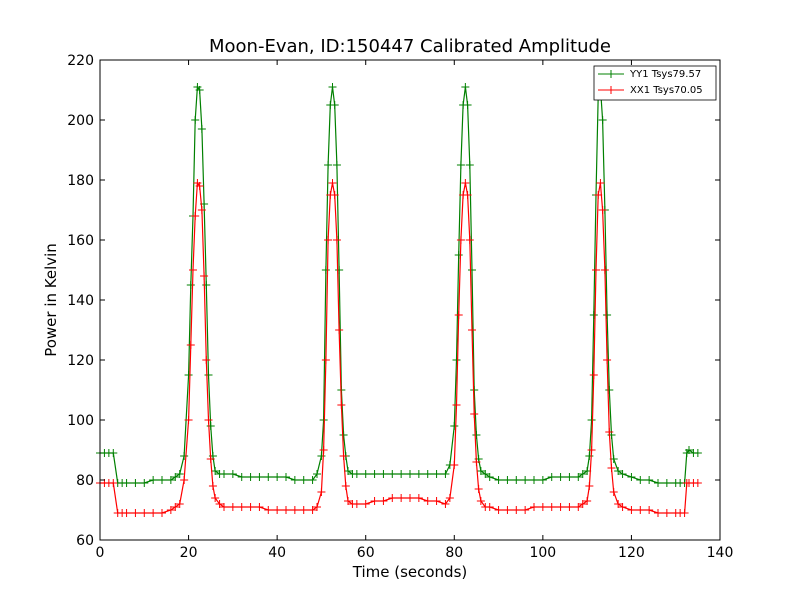 This screenshot has width=800, height=600. I want to click on y-tick-label: 220, so click(80, 61).